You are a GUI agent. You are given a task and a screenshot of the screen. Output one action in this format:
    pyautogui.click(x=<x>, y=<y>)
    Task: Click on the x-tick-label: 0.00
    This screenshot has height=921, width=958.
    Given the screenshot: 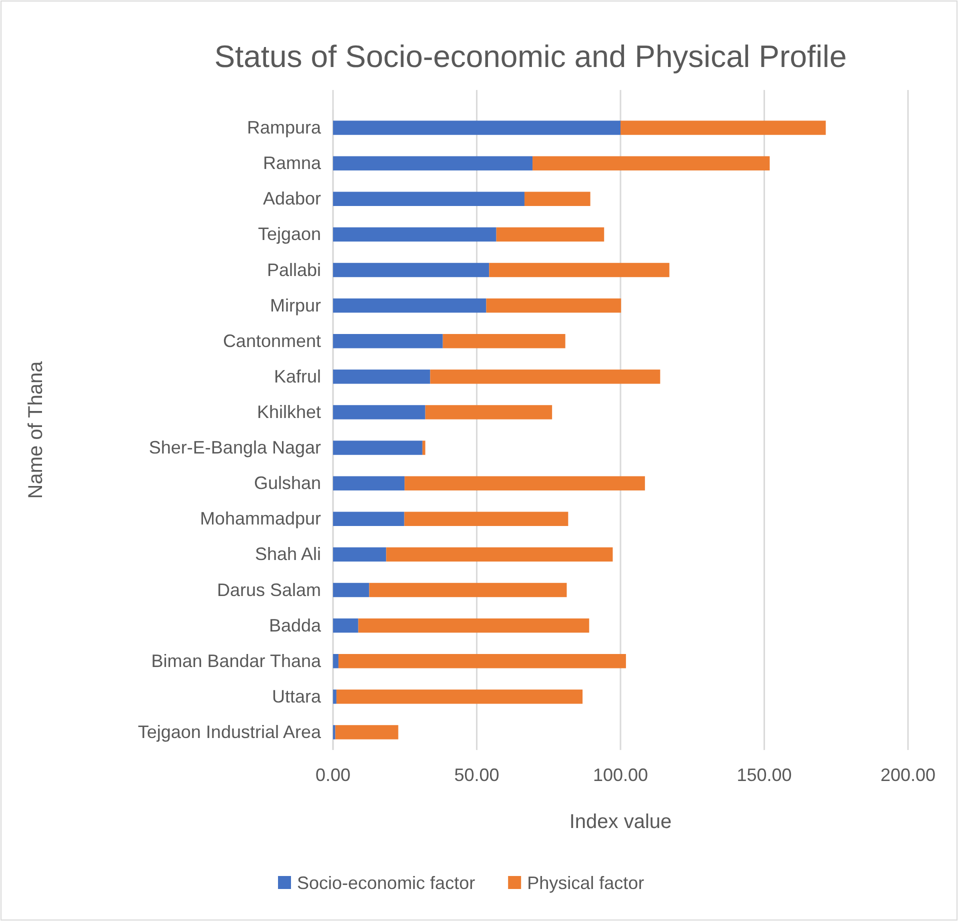 What is the action you would take?
    pyautogui.click(x=333, y=774)
    